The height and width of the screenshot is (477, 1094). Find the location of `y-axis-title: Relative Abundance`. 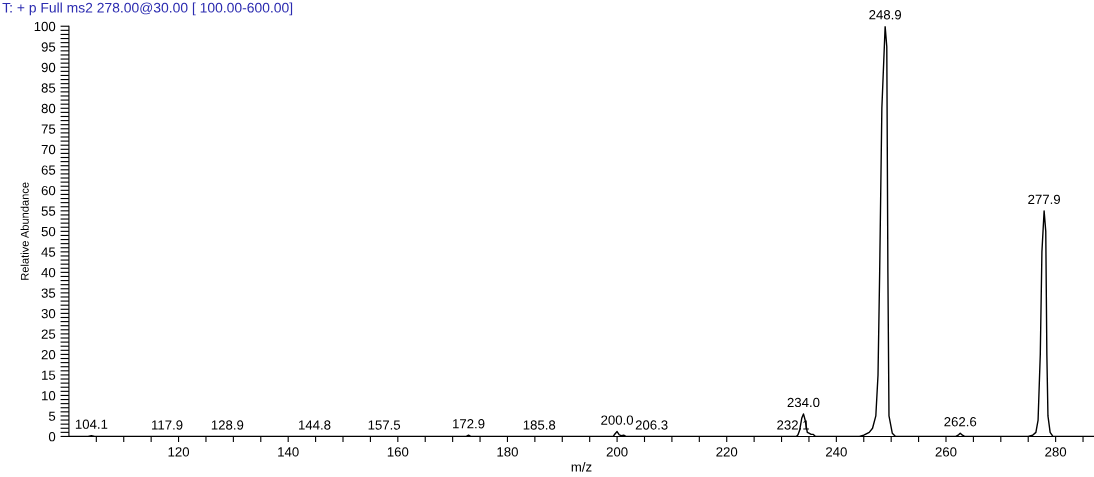

y-axis-title: Relative Abundance is located at coordinates (24, 231).